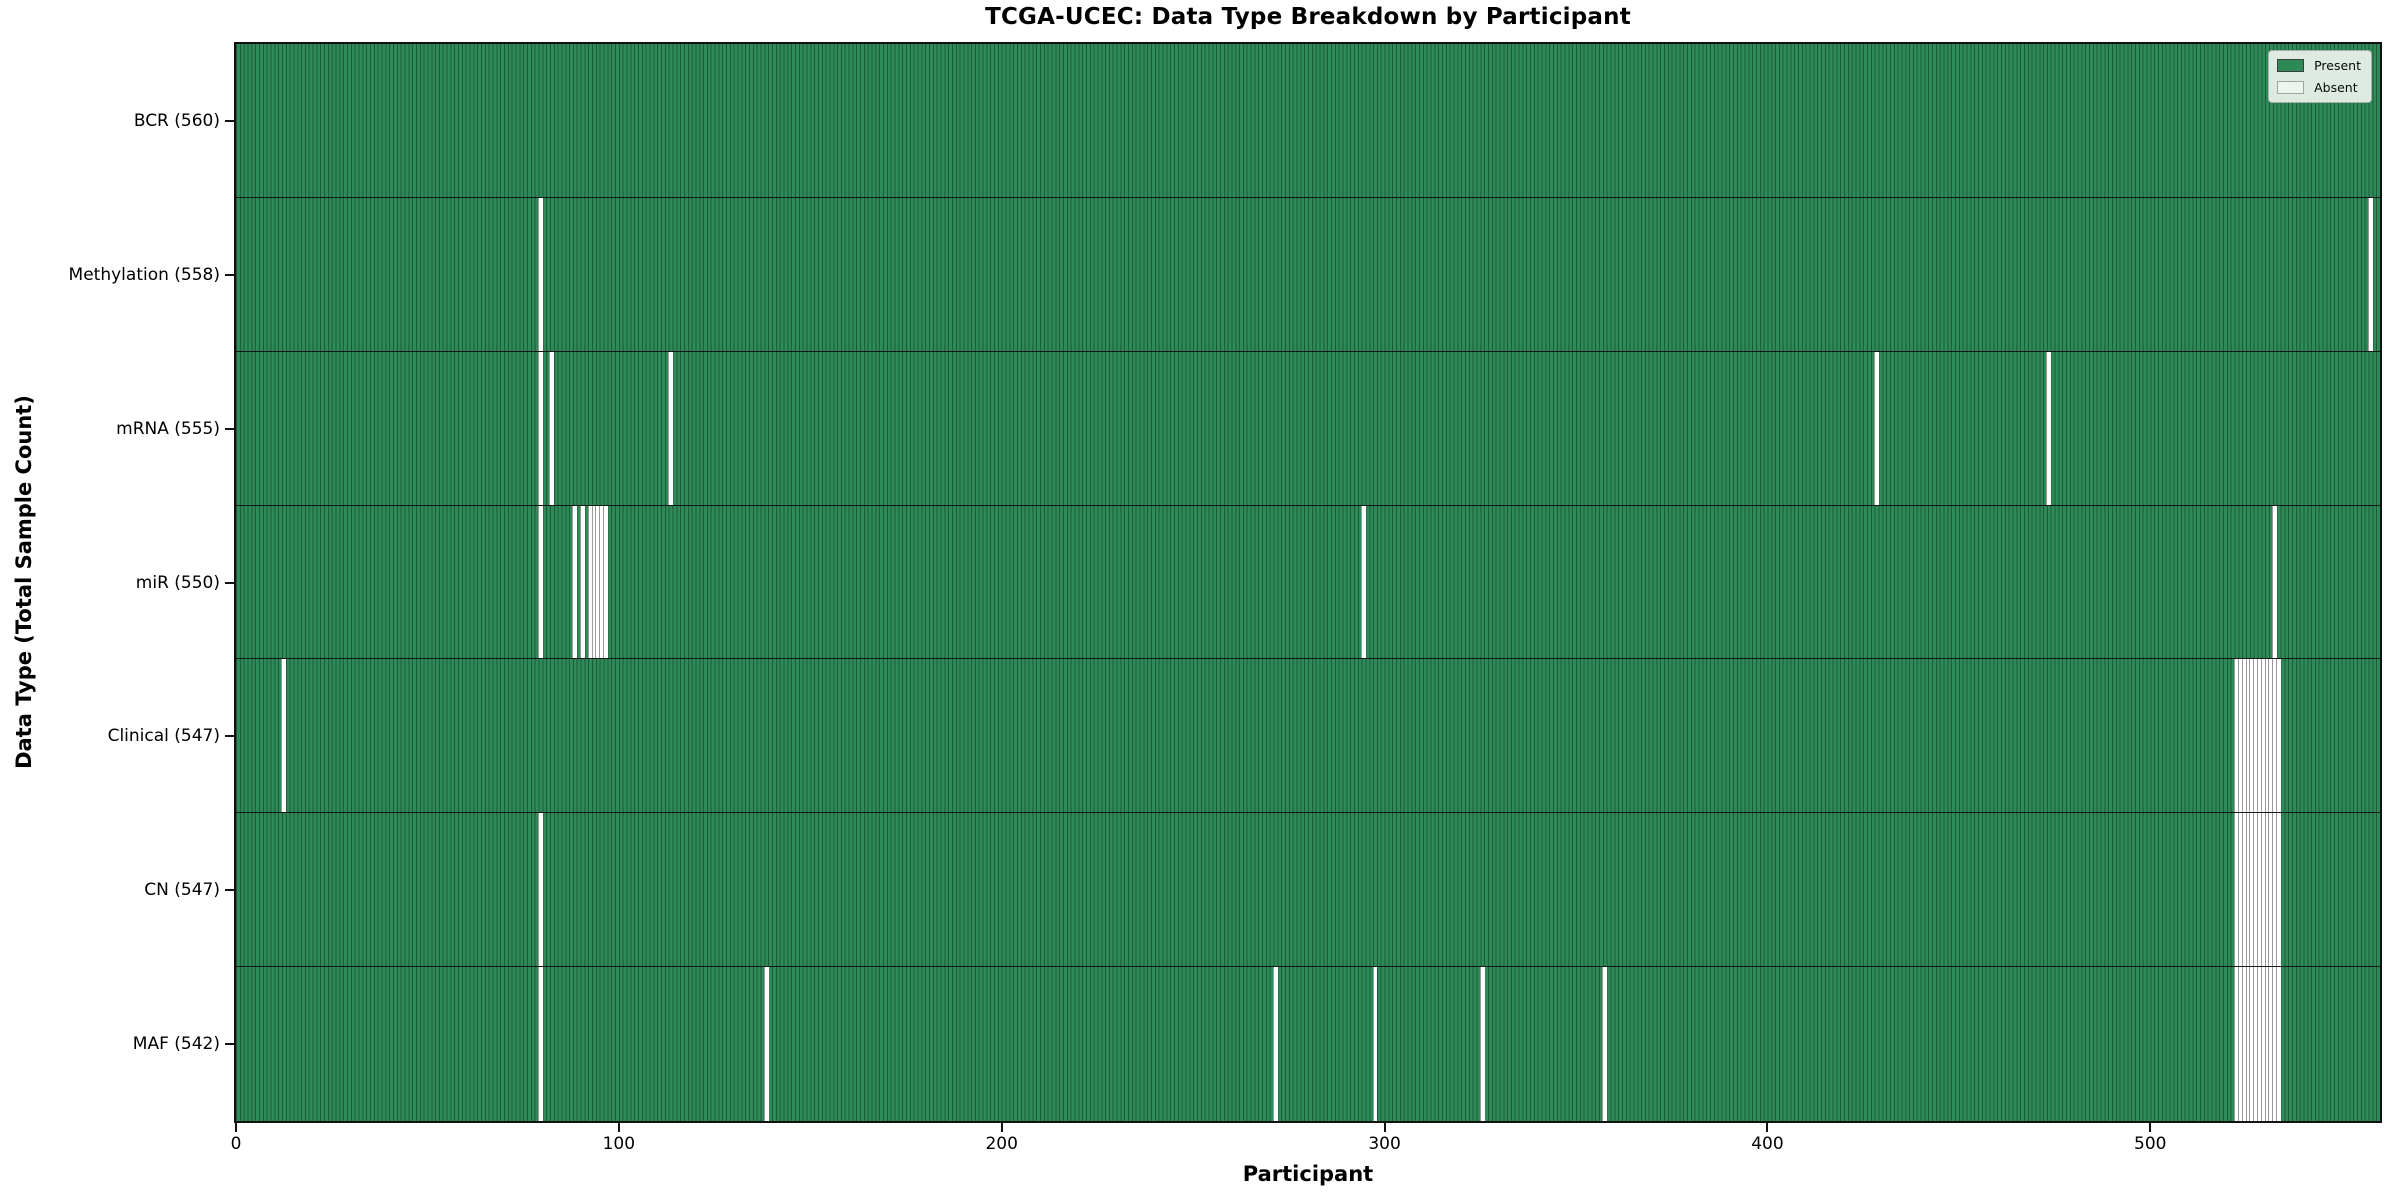  I want to click on xtick-label-300: 300, so click(1384, 1144).